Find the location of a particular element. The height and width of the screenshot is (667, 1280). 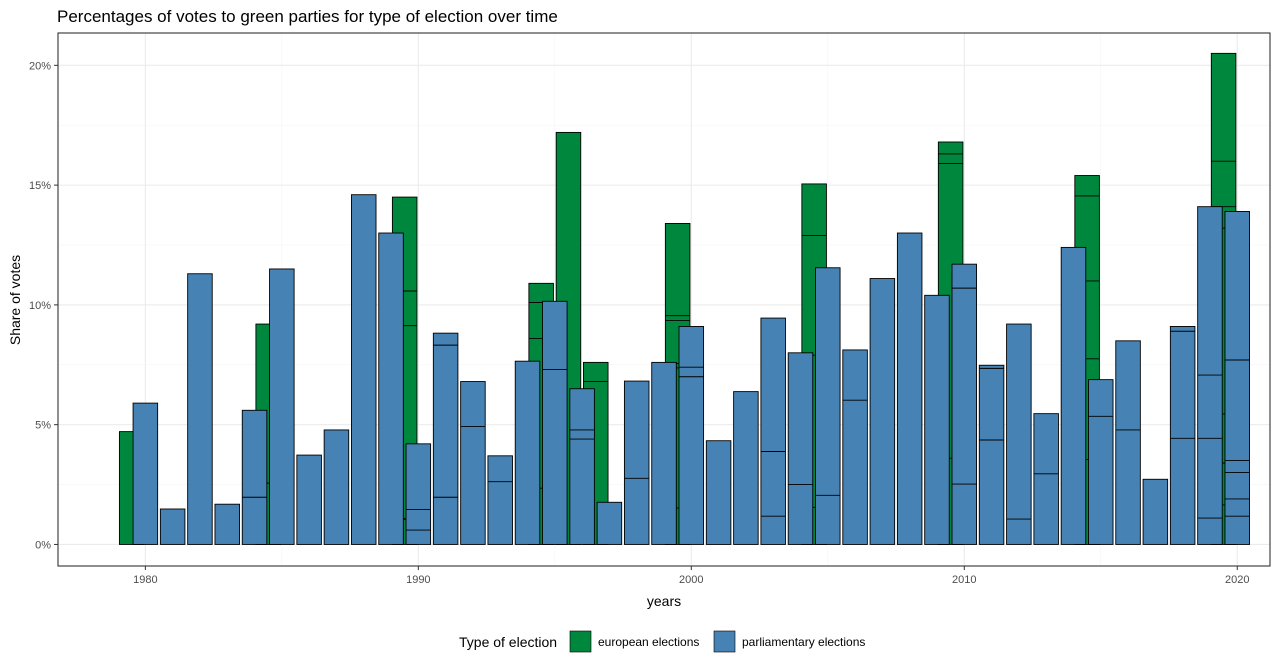

parliamentary-bar-1999 is located at coordinates (664, 453).